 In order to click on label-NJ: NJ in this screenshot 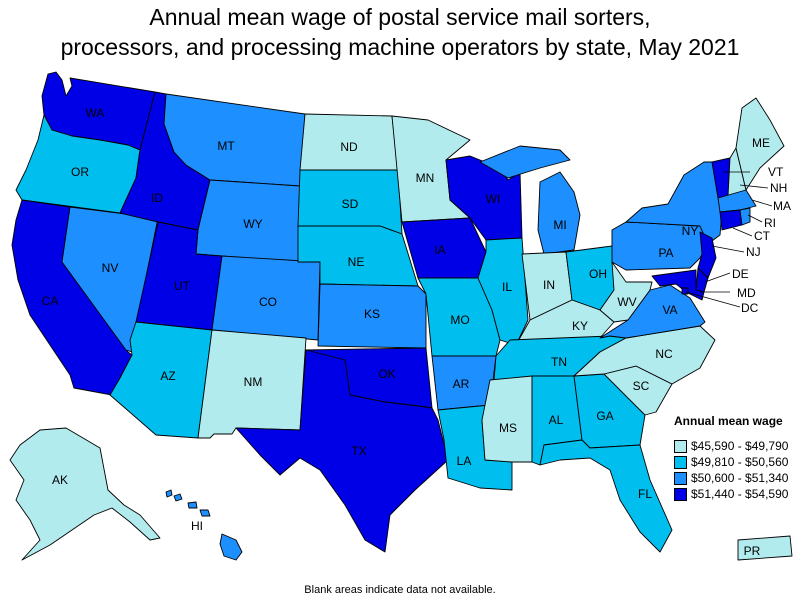, I will do `click(753, 252)`.